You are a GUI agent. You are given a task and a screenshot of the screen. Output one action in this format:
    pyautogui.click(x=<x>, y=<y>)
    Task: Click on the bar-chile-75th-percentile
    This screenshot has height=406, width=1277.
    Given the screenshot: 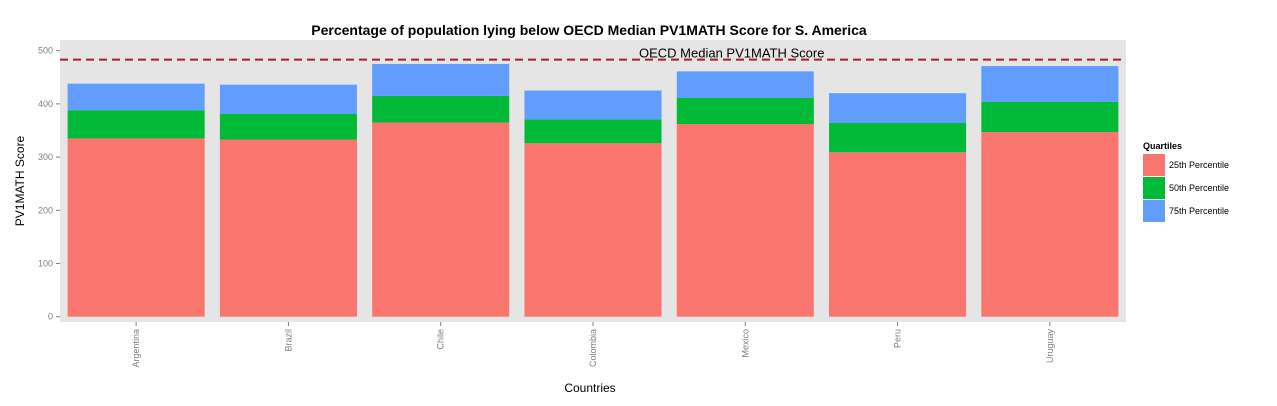 What is the action you would take?
    pyautogui.click(x=441, y=79)
    